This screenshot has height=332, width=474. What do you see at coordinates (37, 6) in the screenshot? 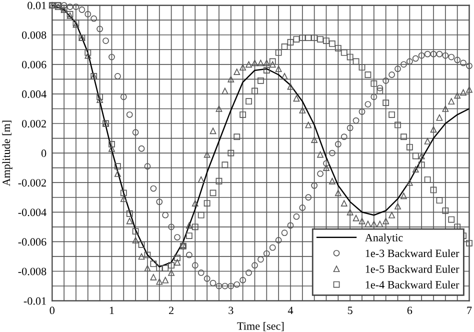
I see `y-tick-label: 0.01` at bounding box center [37, 6].